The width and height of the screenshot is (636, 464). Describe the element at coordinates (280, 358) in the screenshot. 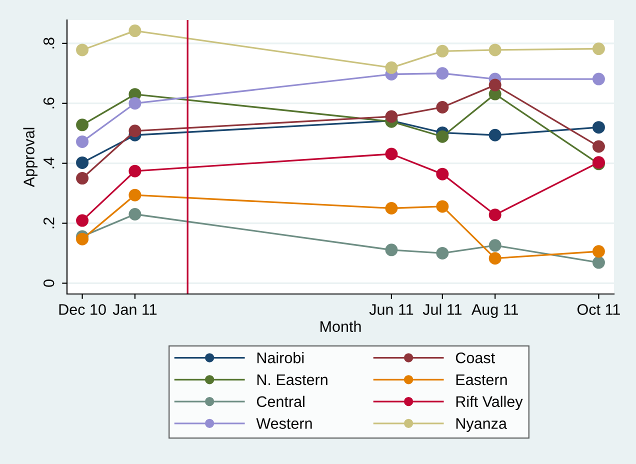

I see `legend-label: Nairobi` at that location.